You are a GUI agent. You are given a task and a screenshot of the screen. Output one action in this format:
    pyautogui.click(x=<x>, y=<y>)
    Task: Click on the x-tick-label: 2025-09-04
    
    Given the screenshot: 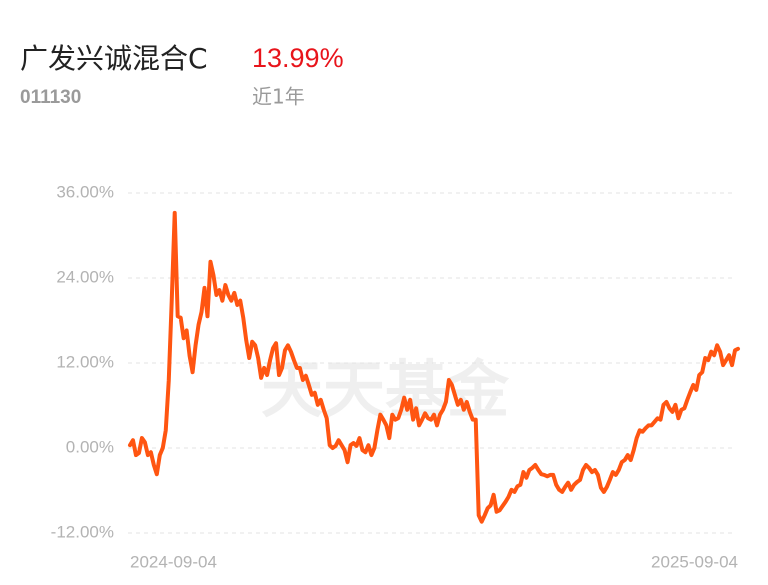 What is the action you would take?
    pyautogui.click(x=694, y=561)
    